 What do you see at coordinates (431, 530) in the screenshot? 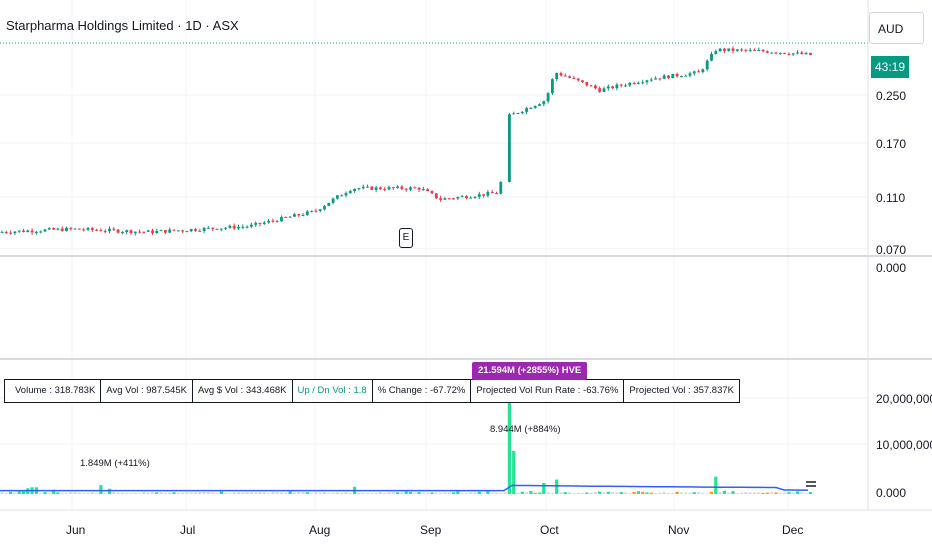
I see `time-tick-label: Sep` at bounding box center [431, 530].